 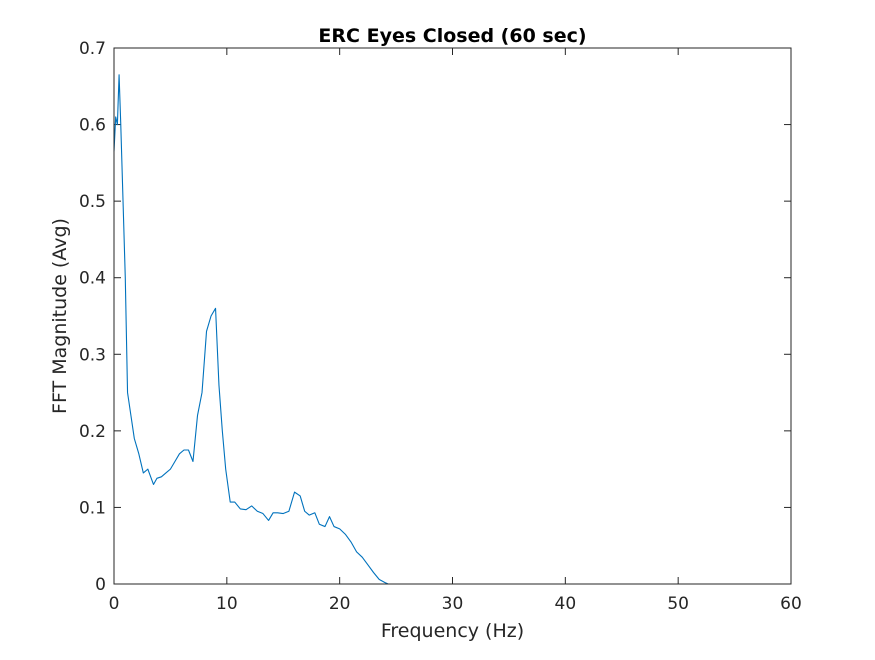 What do you see at coordinates (92, 126) in the screenshot?
I see `y-tick-label: 0.6` at bounding box center [92, 126].